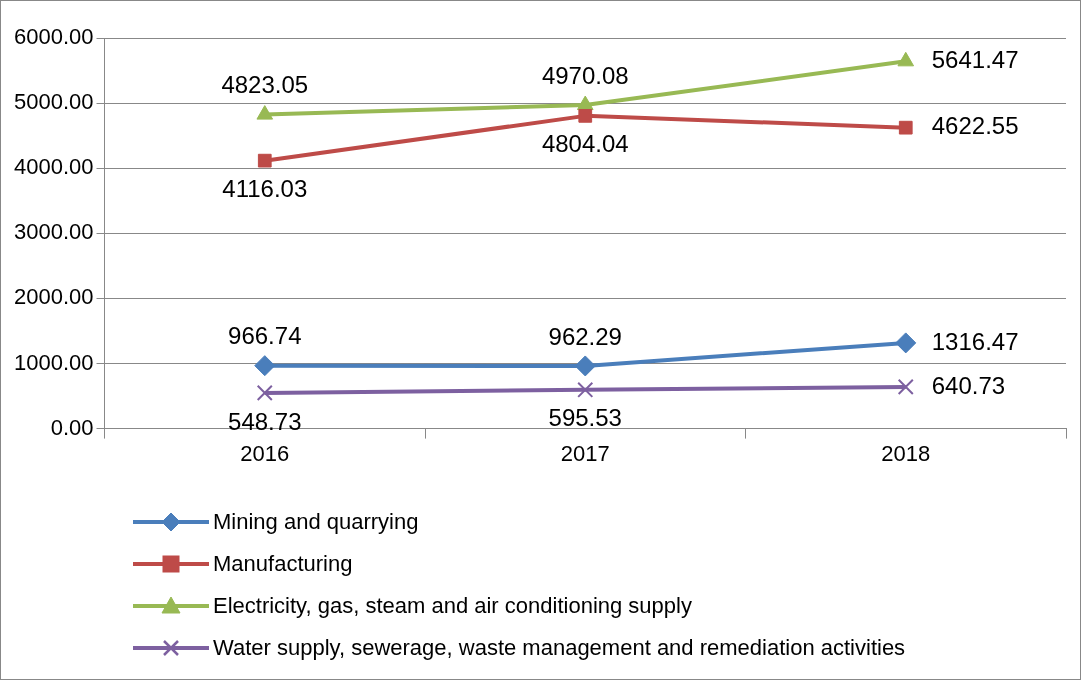  I want to click on y-tick-label: 6000.00, so click(53, 37).